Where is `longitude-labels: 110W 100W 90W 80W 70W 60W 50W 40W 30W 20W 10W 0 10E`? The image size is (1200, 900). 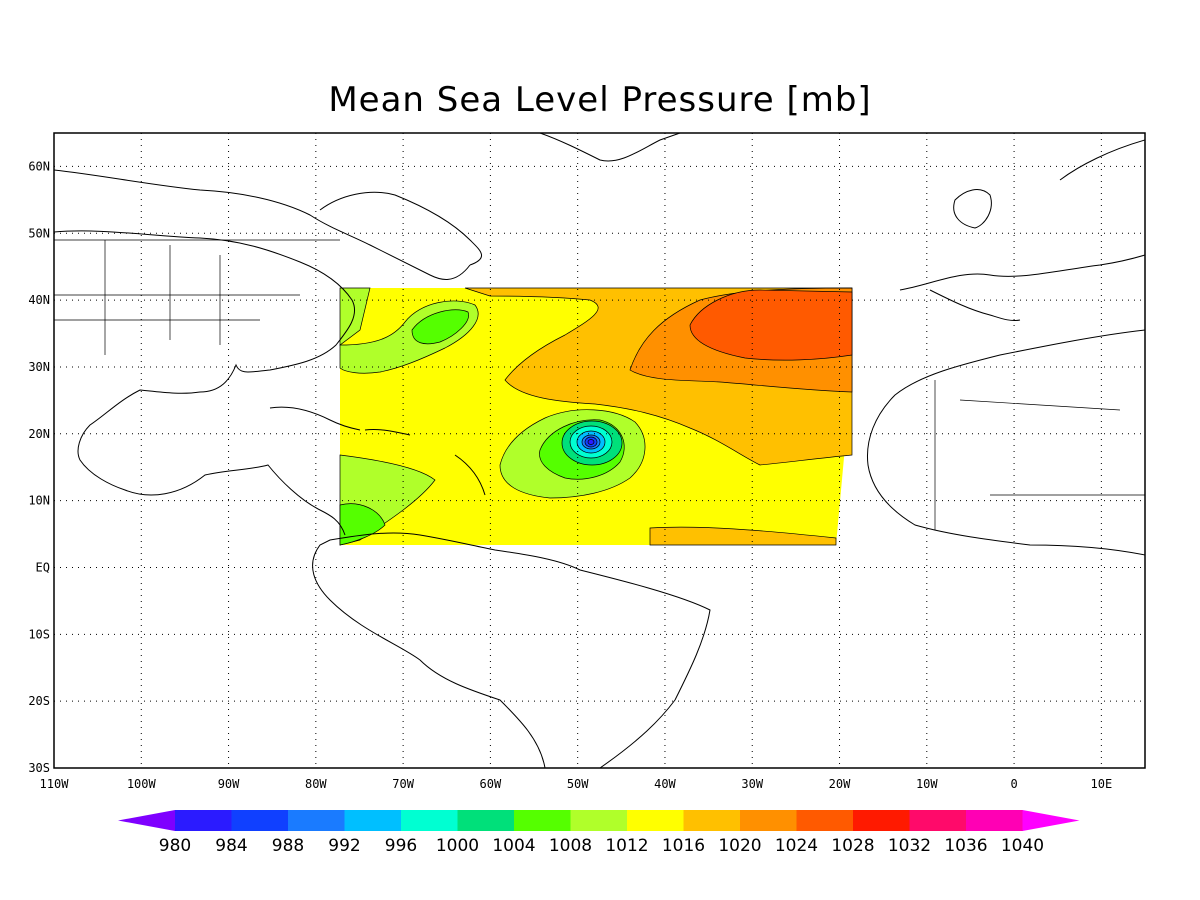
longitude-labels: 110W 100W 90W 80W 70W 60W 50W 40W 30W 20W 10W 0 10E is located at coordinates (576, 784).